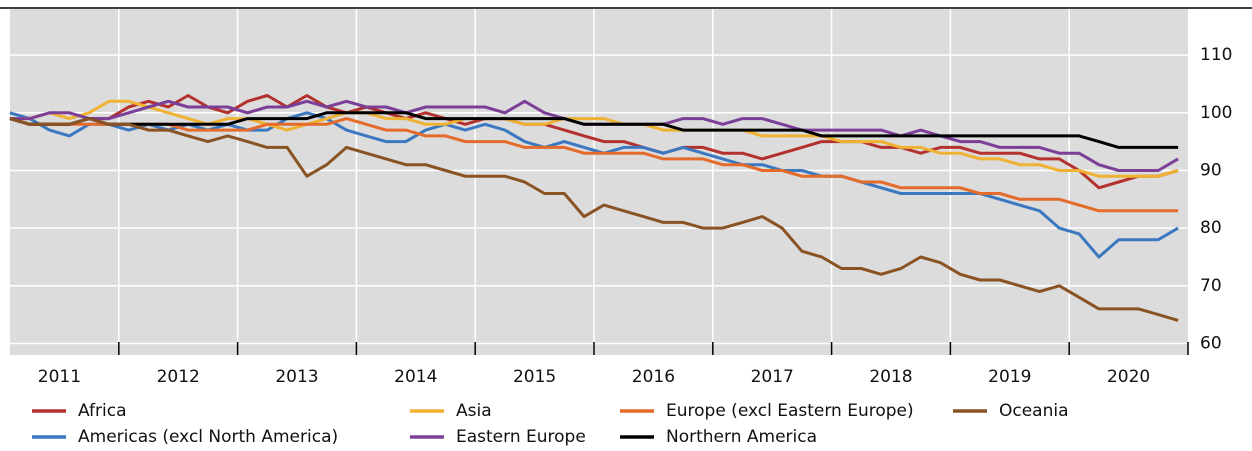  I want to click on x-tick-label: 2014, so click(415, 377).